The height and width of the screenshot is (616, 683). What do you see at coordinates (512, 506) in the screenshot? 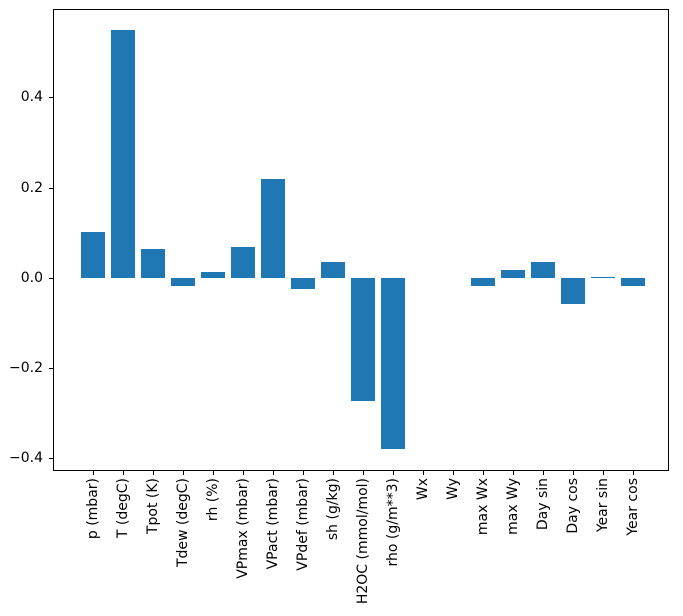
I see `x-tick-label-14: max Wy` at bounding box center [512, 506].